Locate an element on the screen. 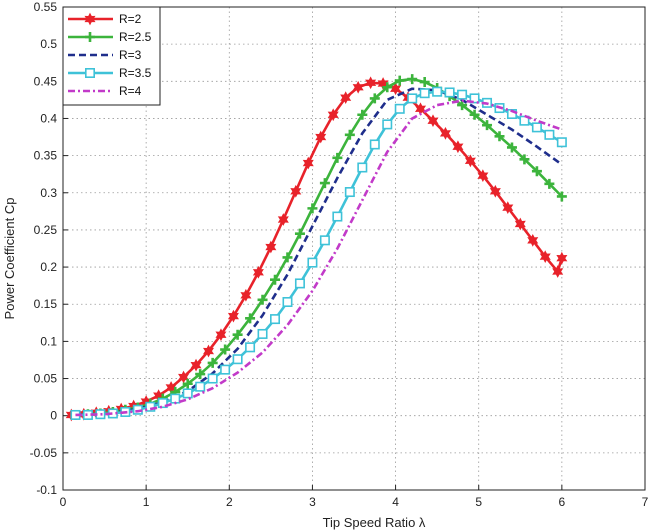 The width and height of the screenshot is (649, 532). legend: R=2 R=2.5 R=3 R=3.5 R=4 is located at coordinates (111, 56).